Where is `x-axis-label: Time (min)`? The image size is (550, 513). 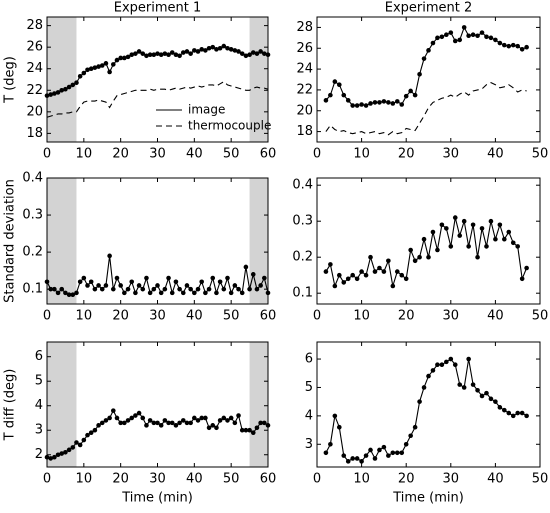
x-axis-label: Time (min) is located at coordinates (157, 498).